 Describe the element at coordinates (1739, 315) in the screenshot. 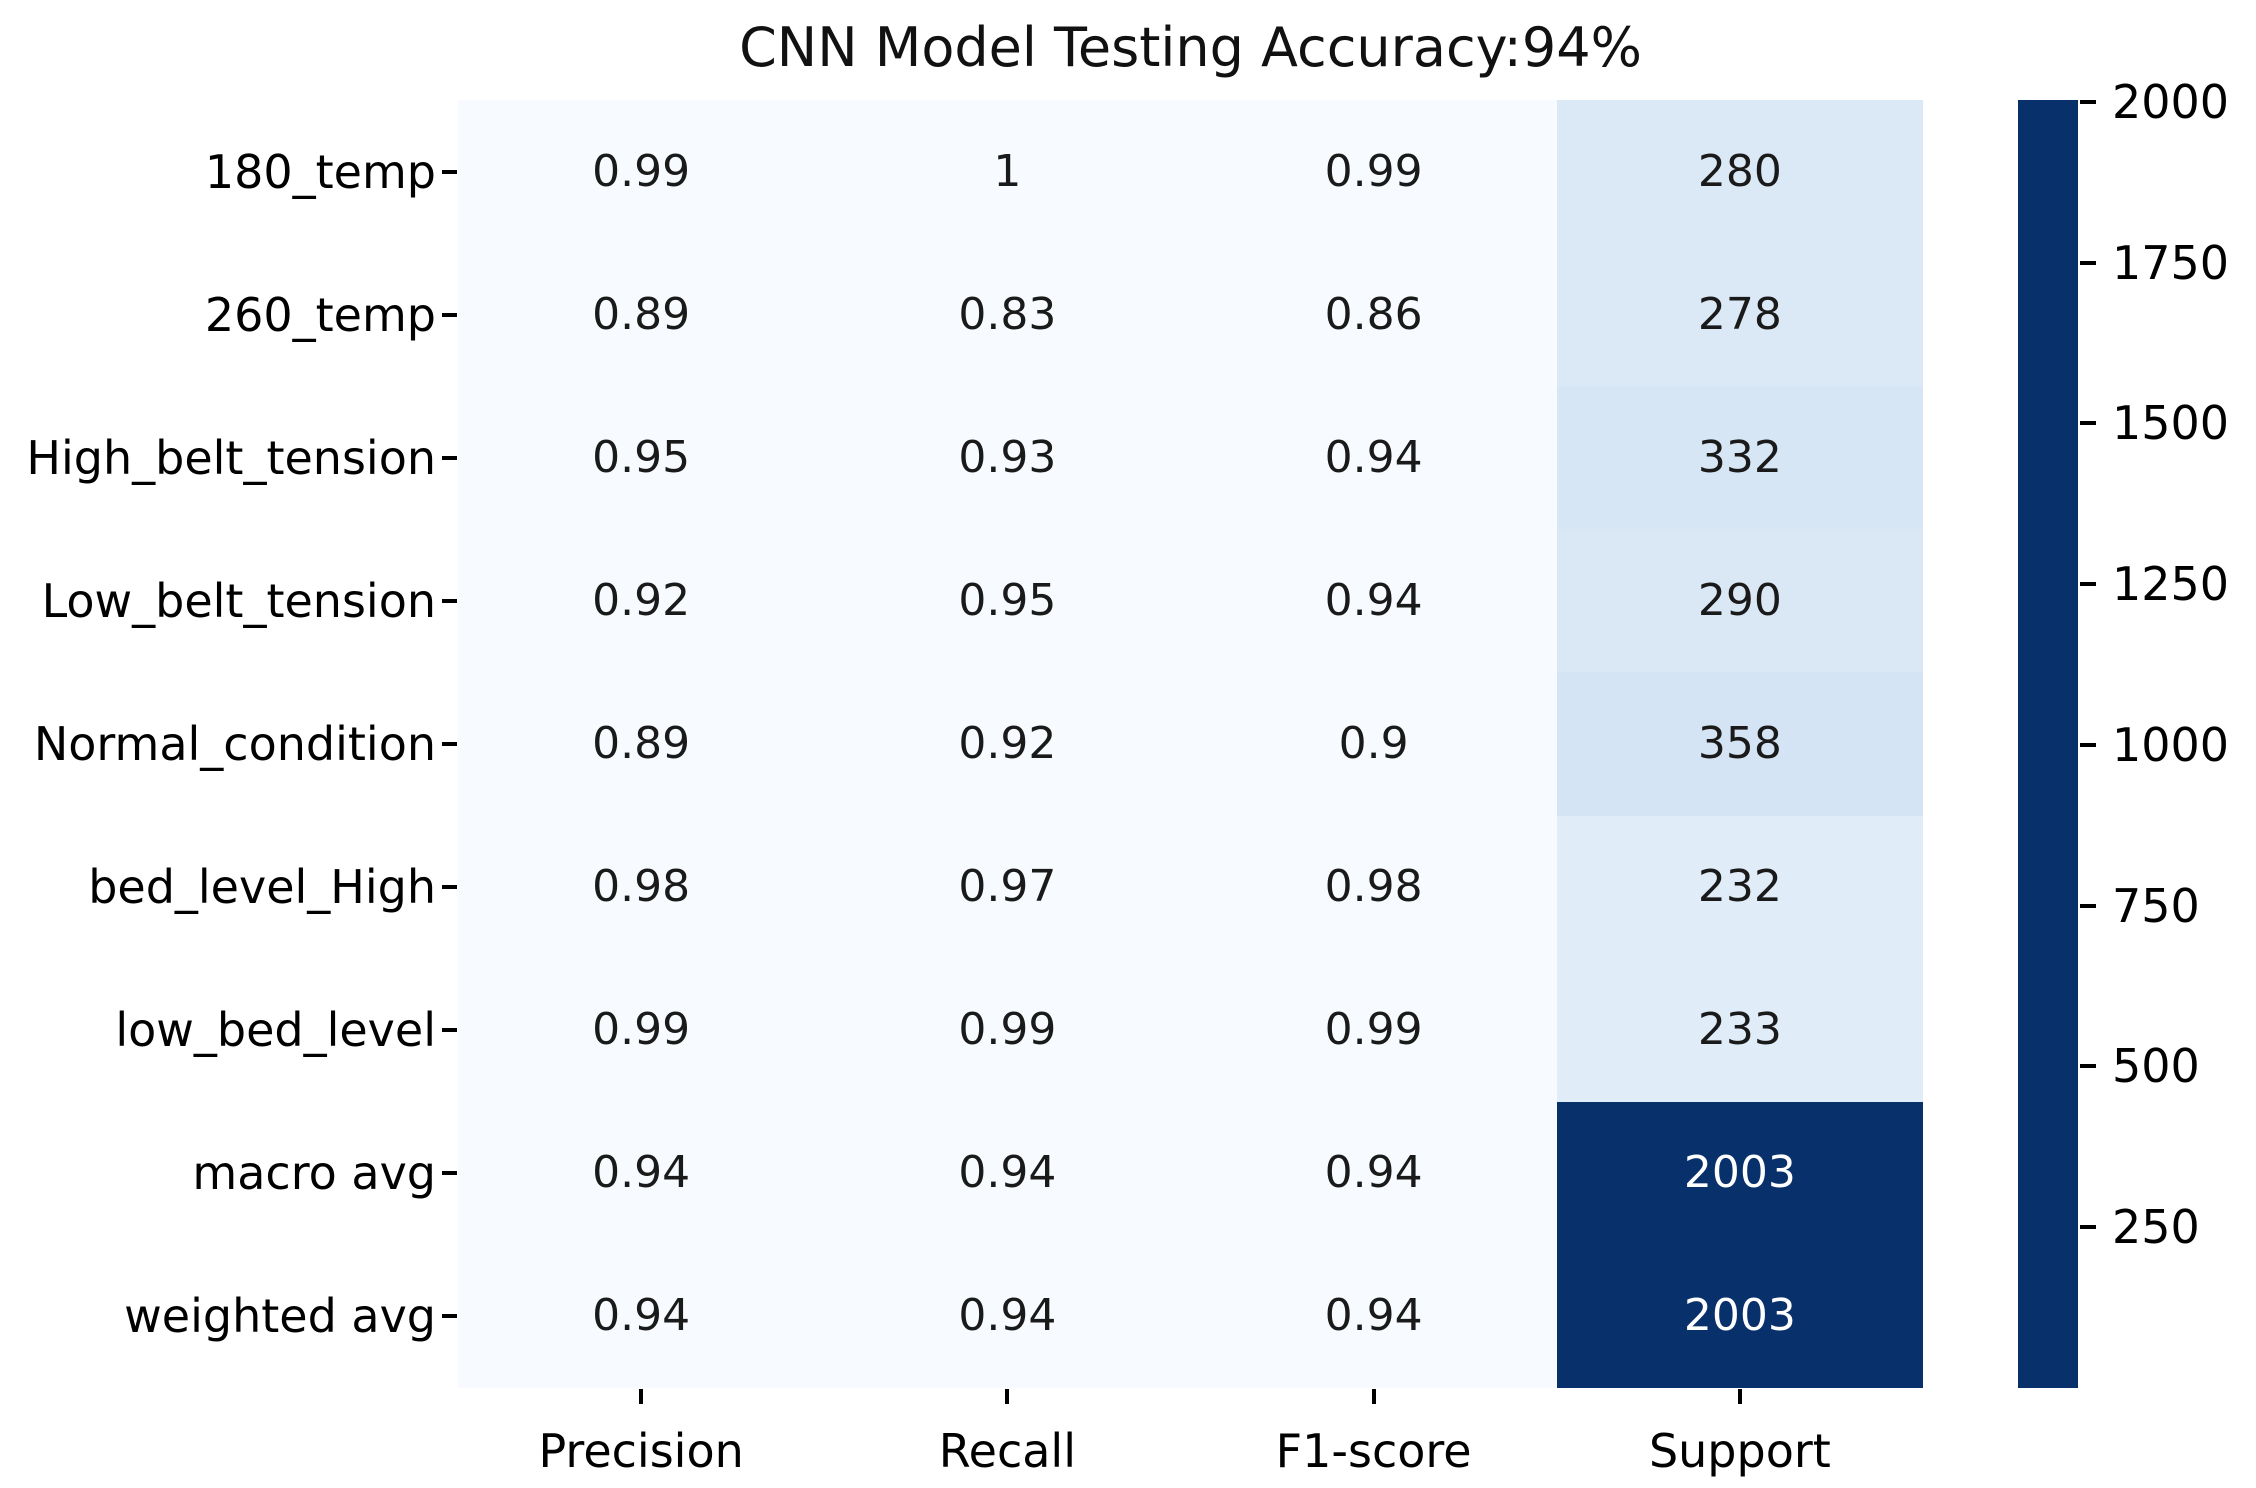

I see `heatmap-cell: 278` at that location.